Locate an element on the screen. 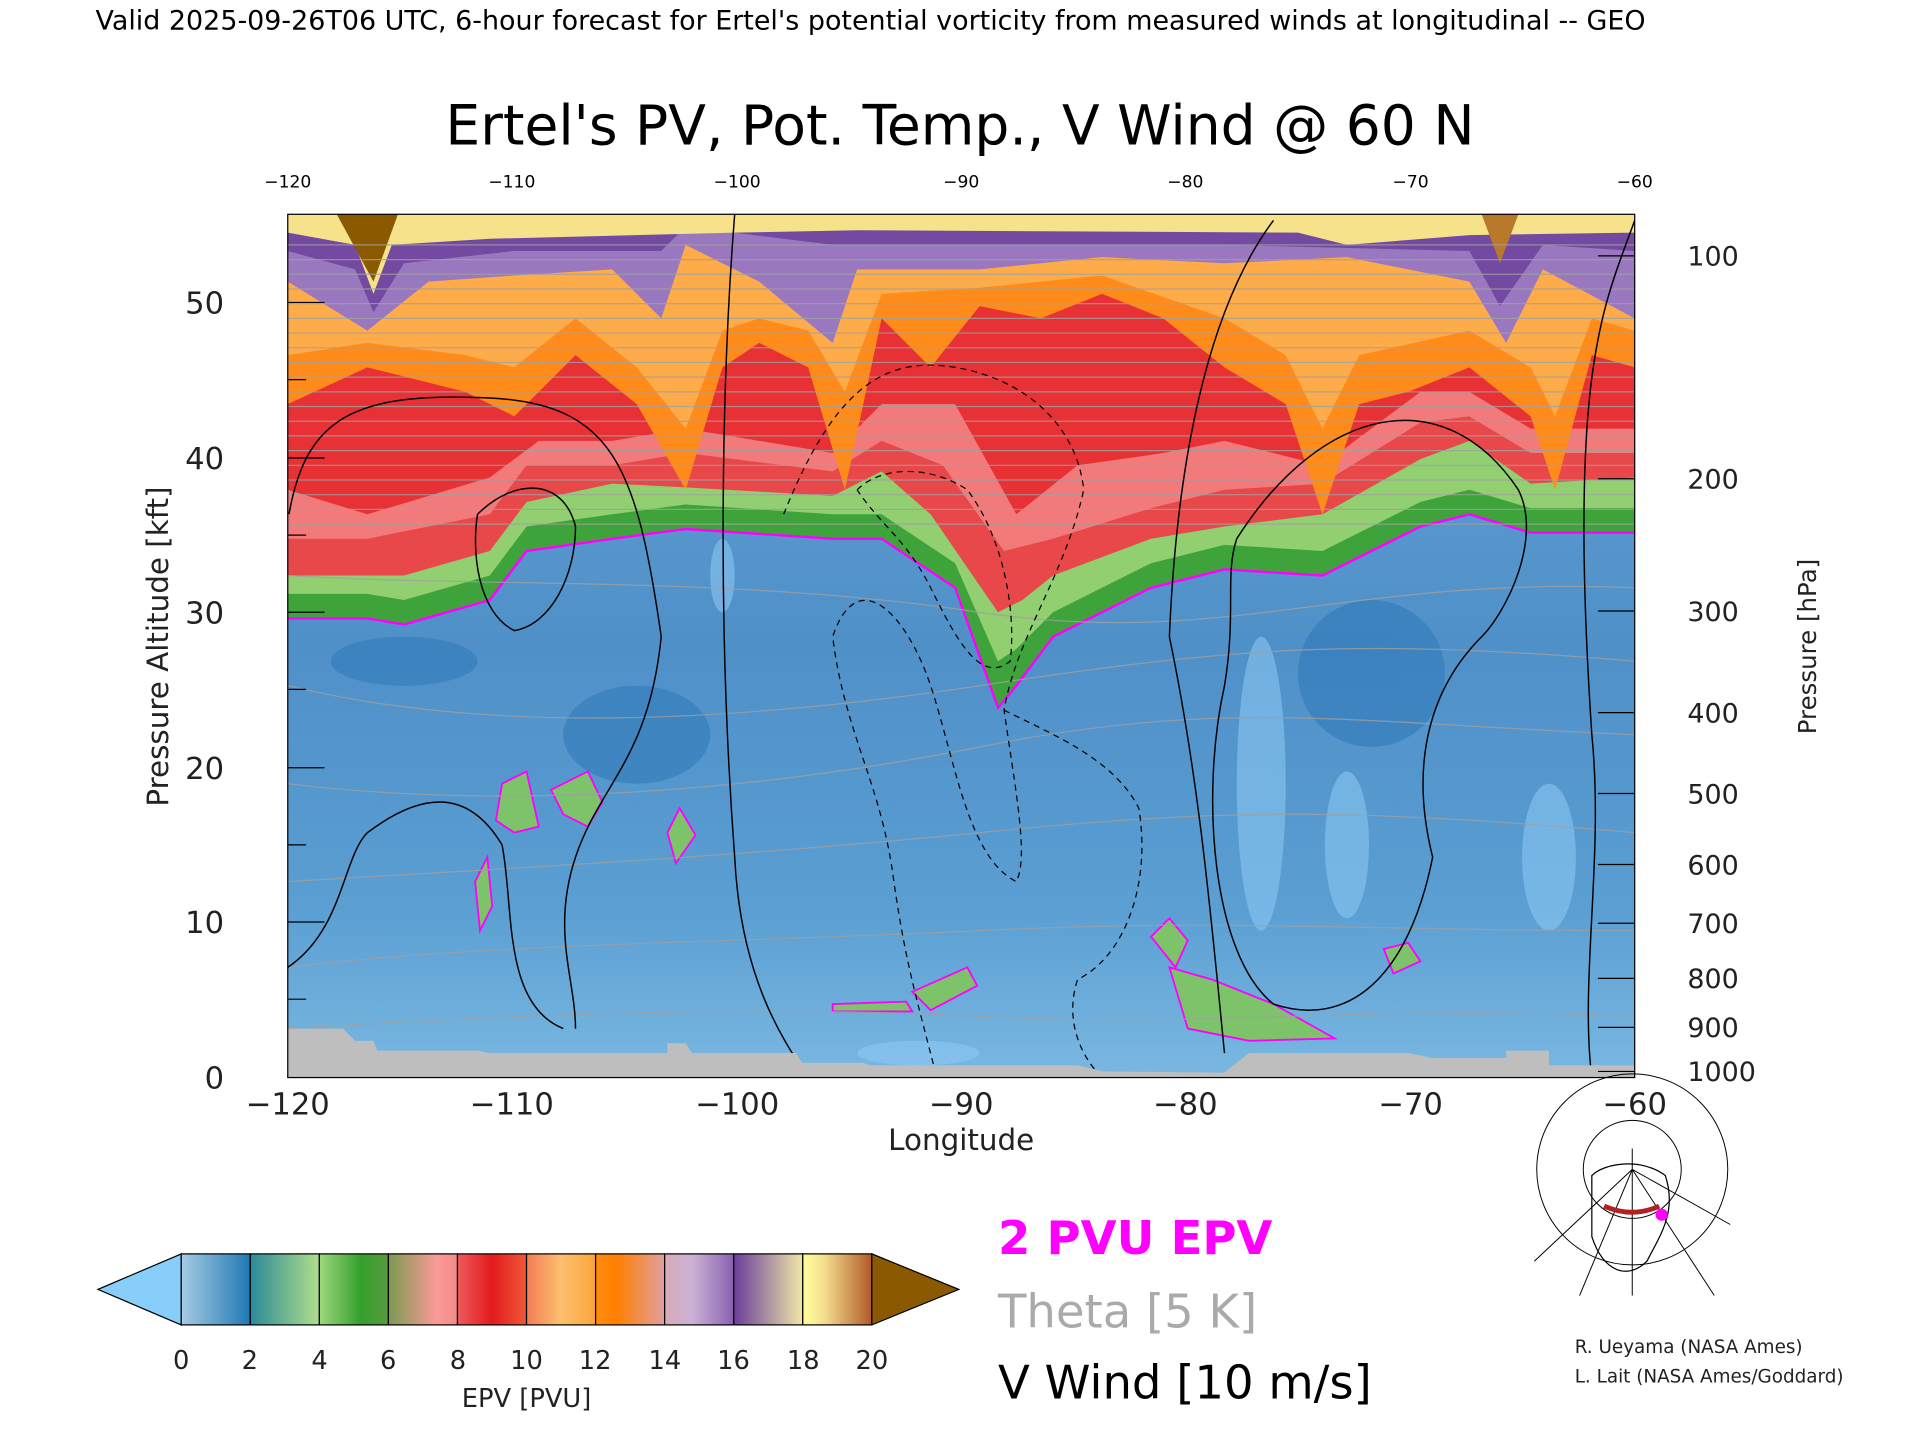 Image resolution: width=1920 pixels, height=1440 pixels. x-tick: −90 is located at coordinates (961, 1104).